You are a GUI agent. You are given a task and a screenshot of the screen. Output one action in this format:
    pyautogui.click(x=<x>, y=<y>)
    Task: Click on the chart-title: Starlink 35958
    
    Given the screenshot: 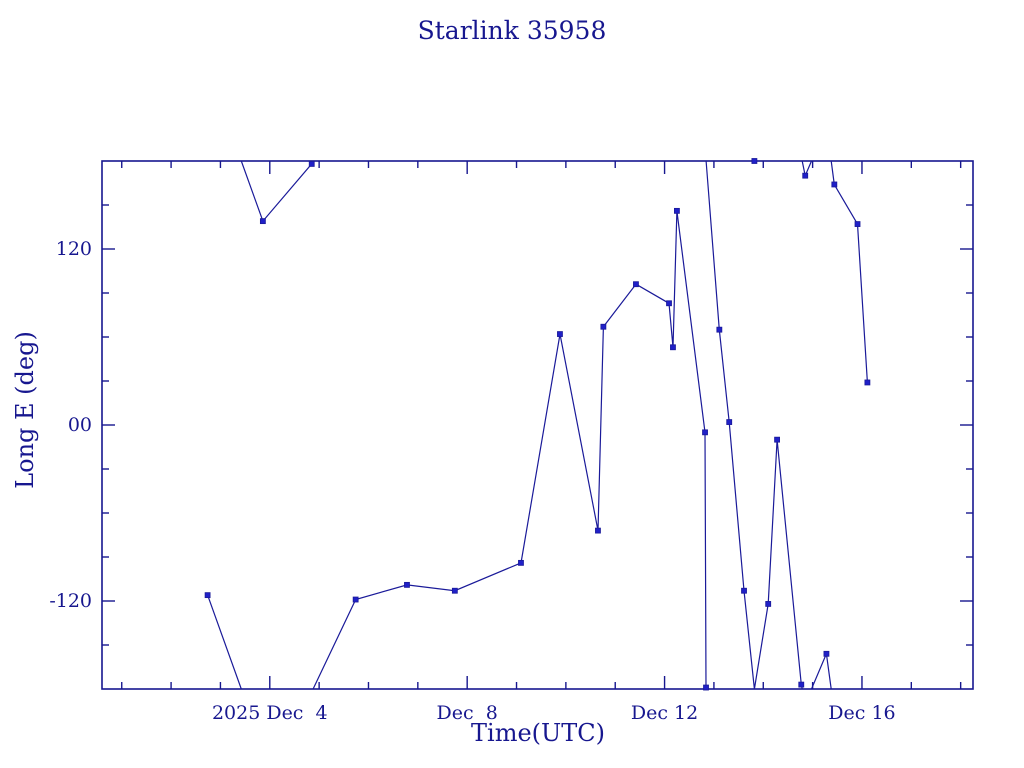 What is the action you would take?
    pyautogui.click(x=512, y=30)
    